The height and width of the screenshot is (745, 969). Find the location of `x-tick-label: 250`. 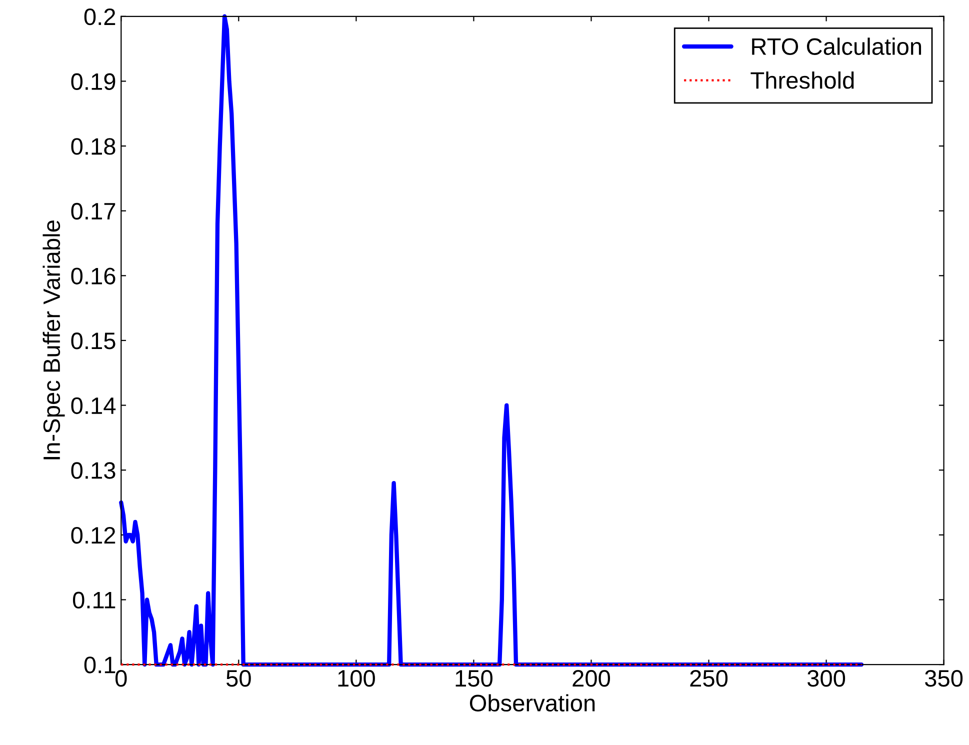

x-tick-label: 250 is located at coordinates (709, 678).